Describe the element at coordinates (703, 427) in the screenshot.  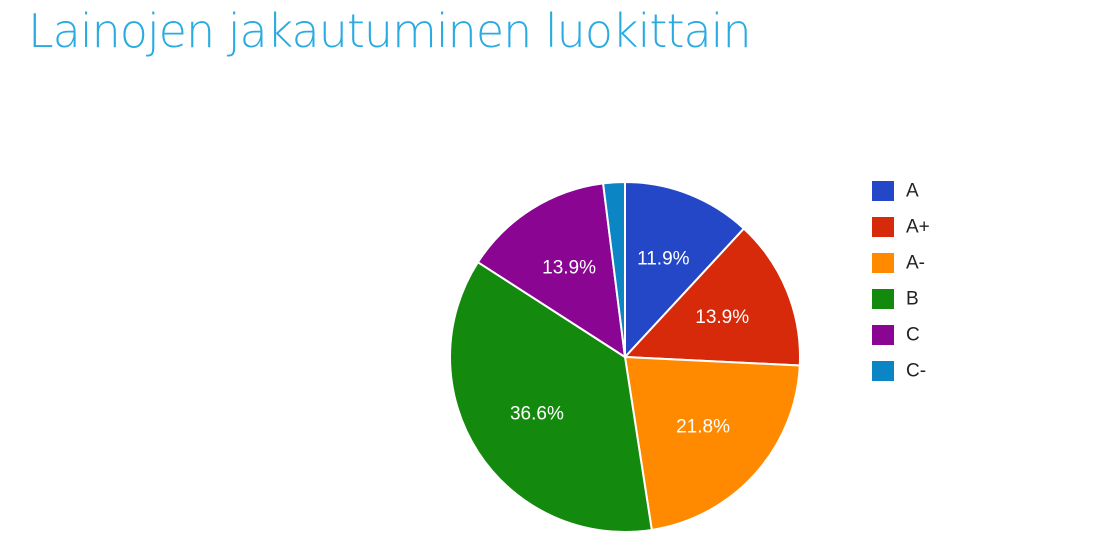
I see `slice-label: 21.8%` at that location.